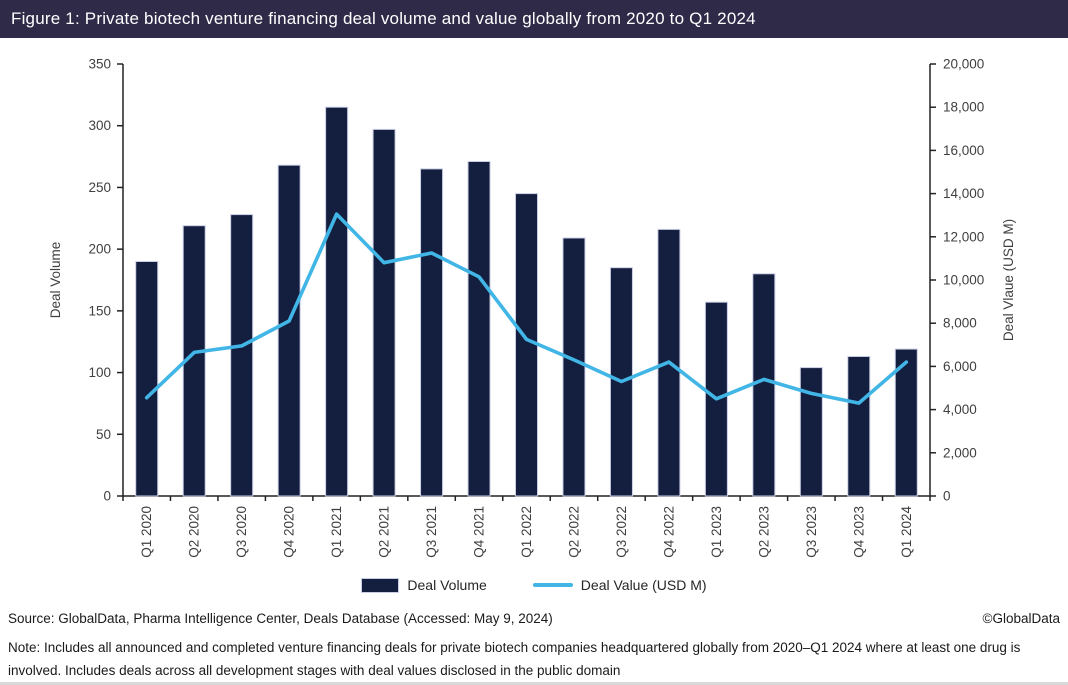  Describe the element at coordinates (384, 532) in the screenshot. I see `svg-text: Q2 2021` at that location.